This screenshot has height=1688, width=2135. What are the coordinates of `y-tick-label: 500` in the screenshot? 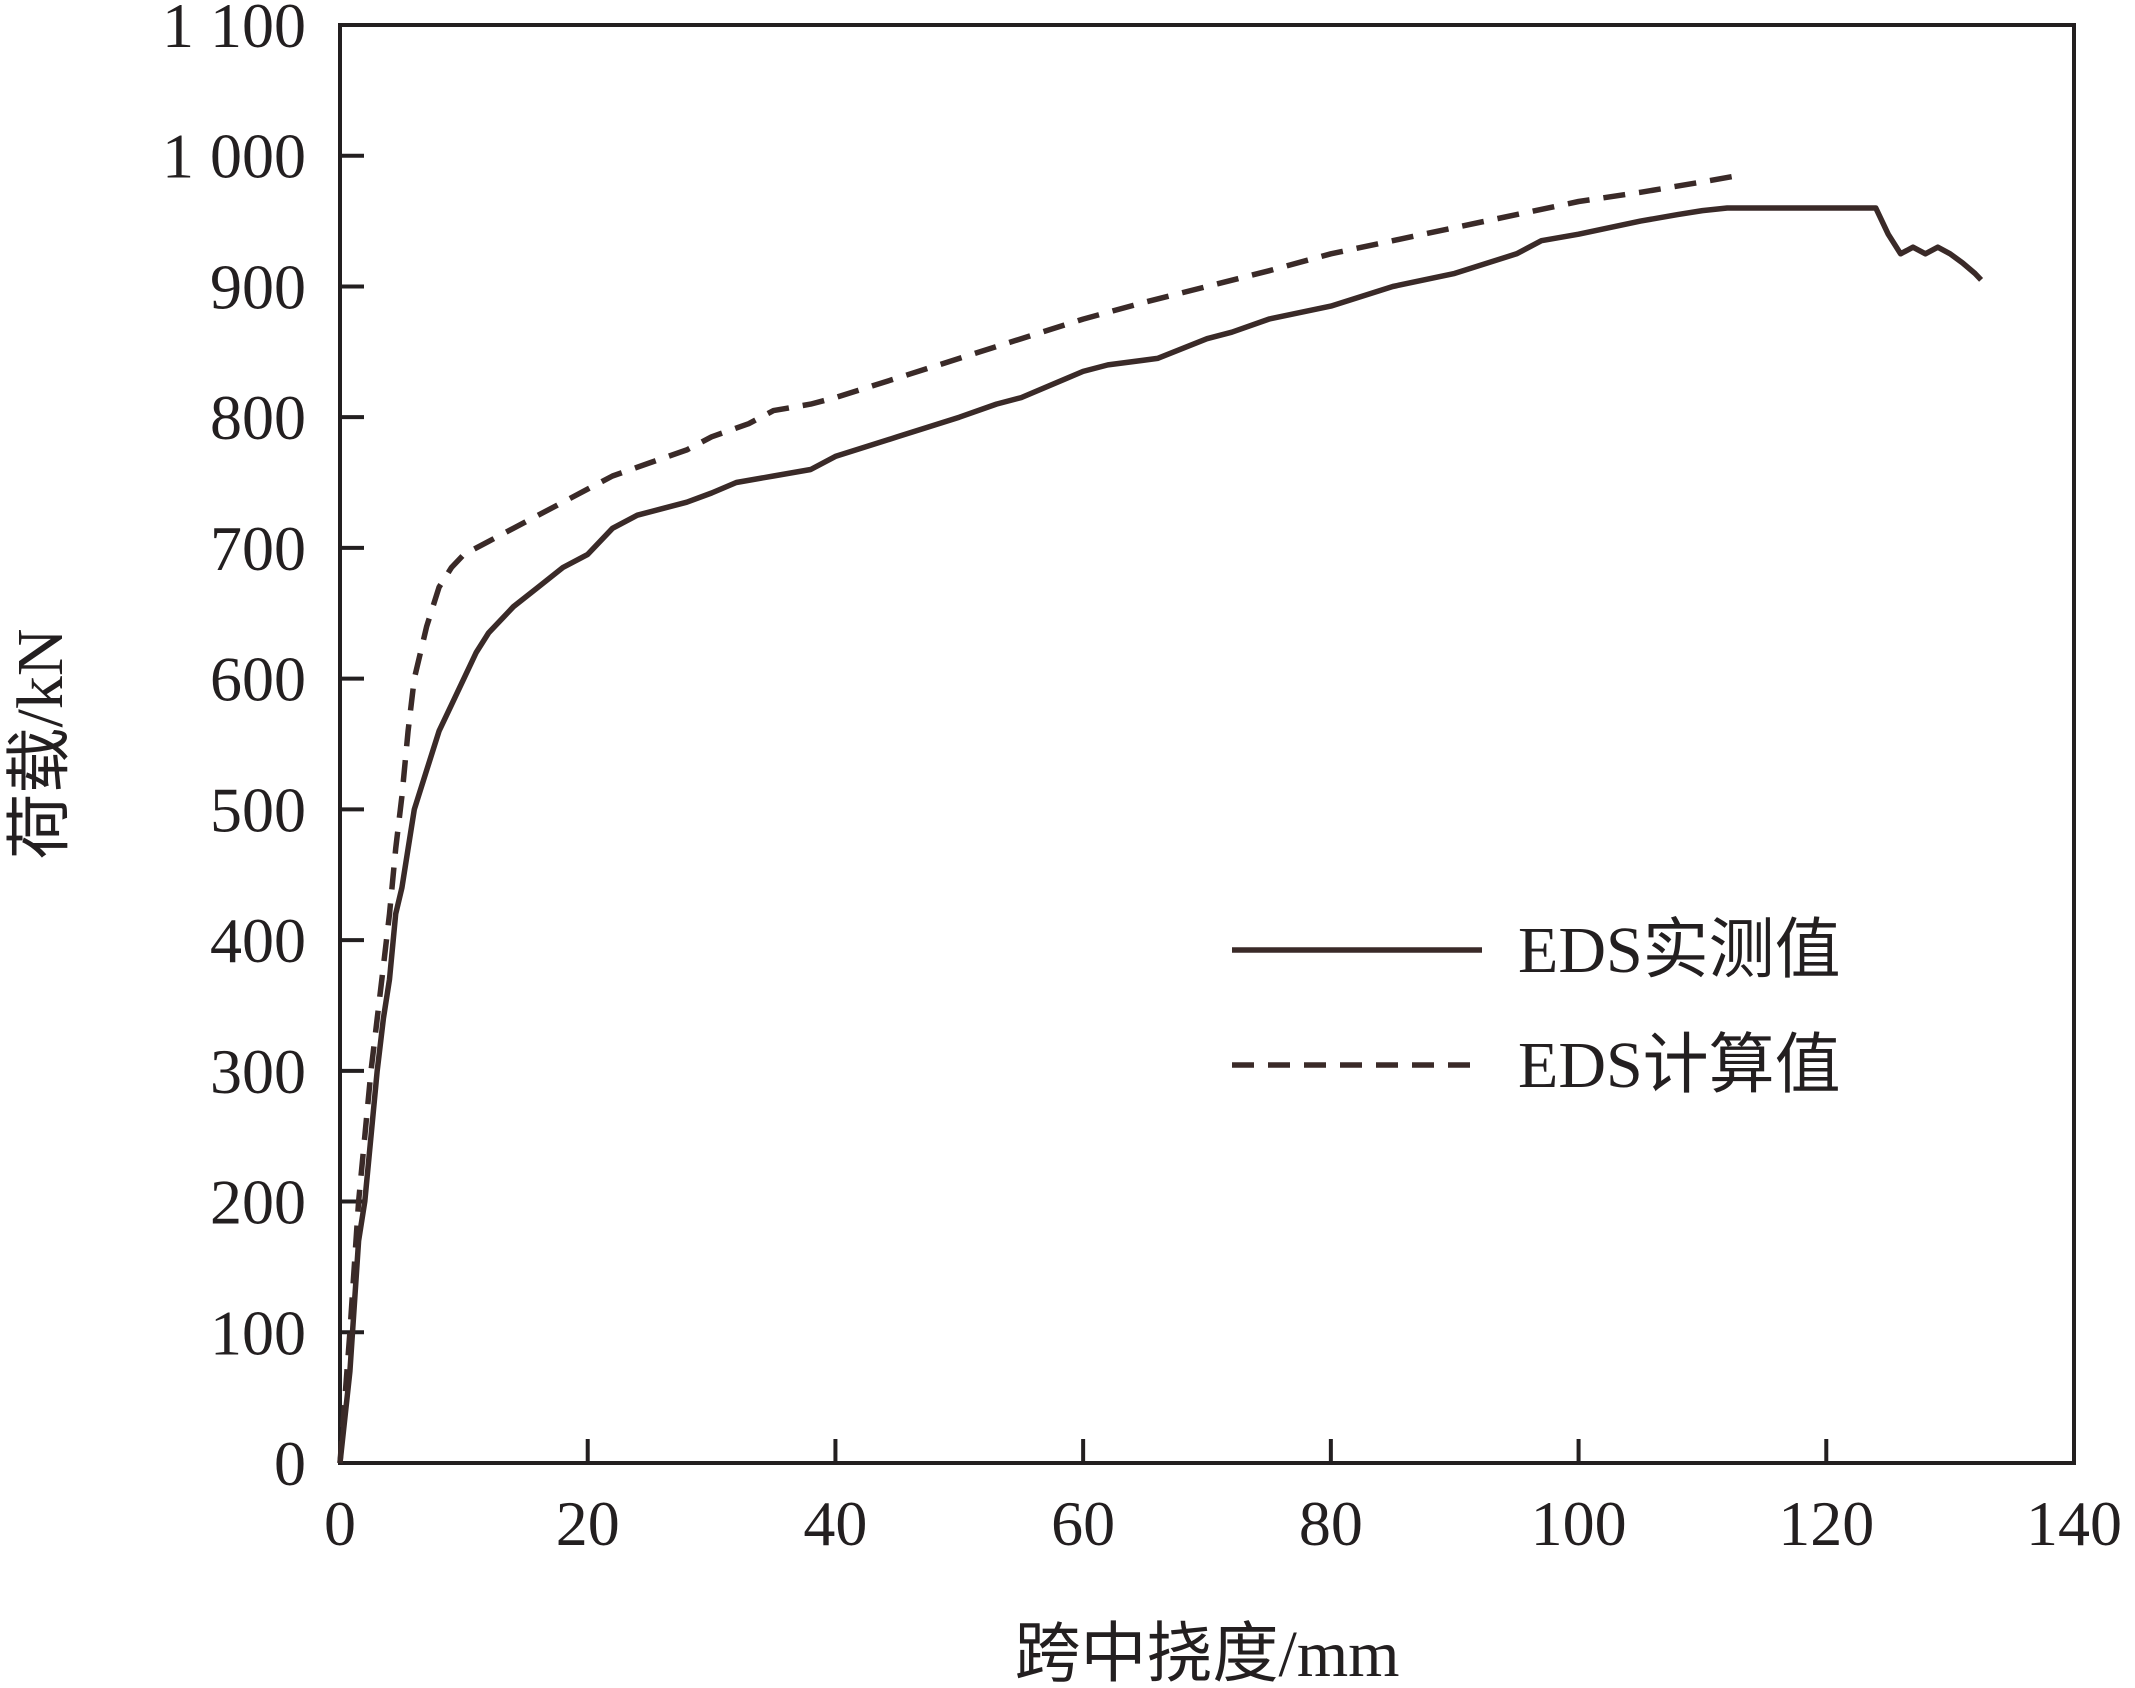 It's located at (258, 809).